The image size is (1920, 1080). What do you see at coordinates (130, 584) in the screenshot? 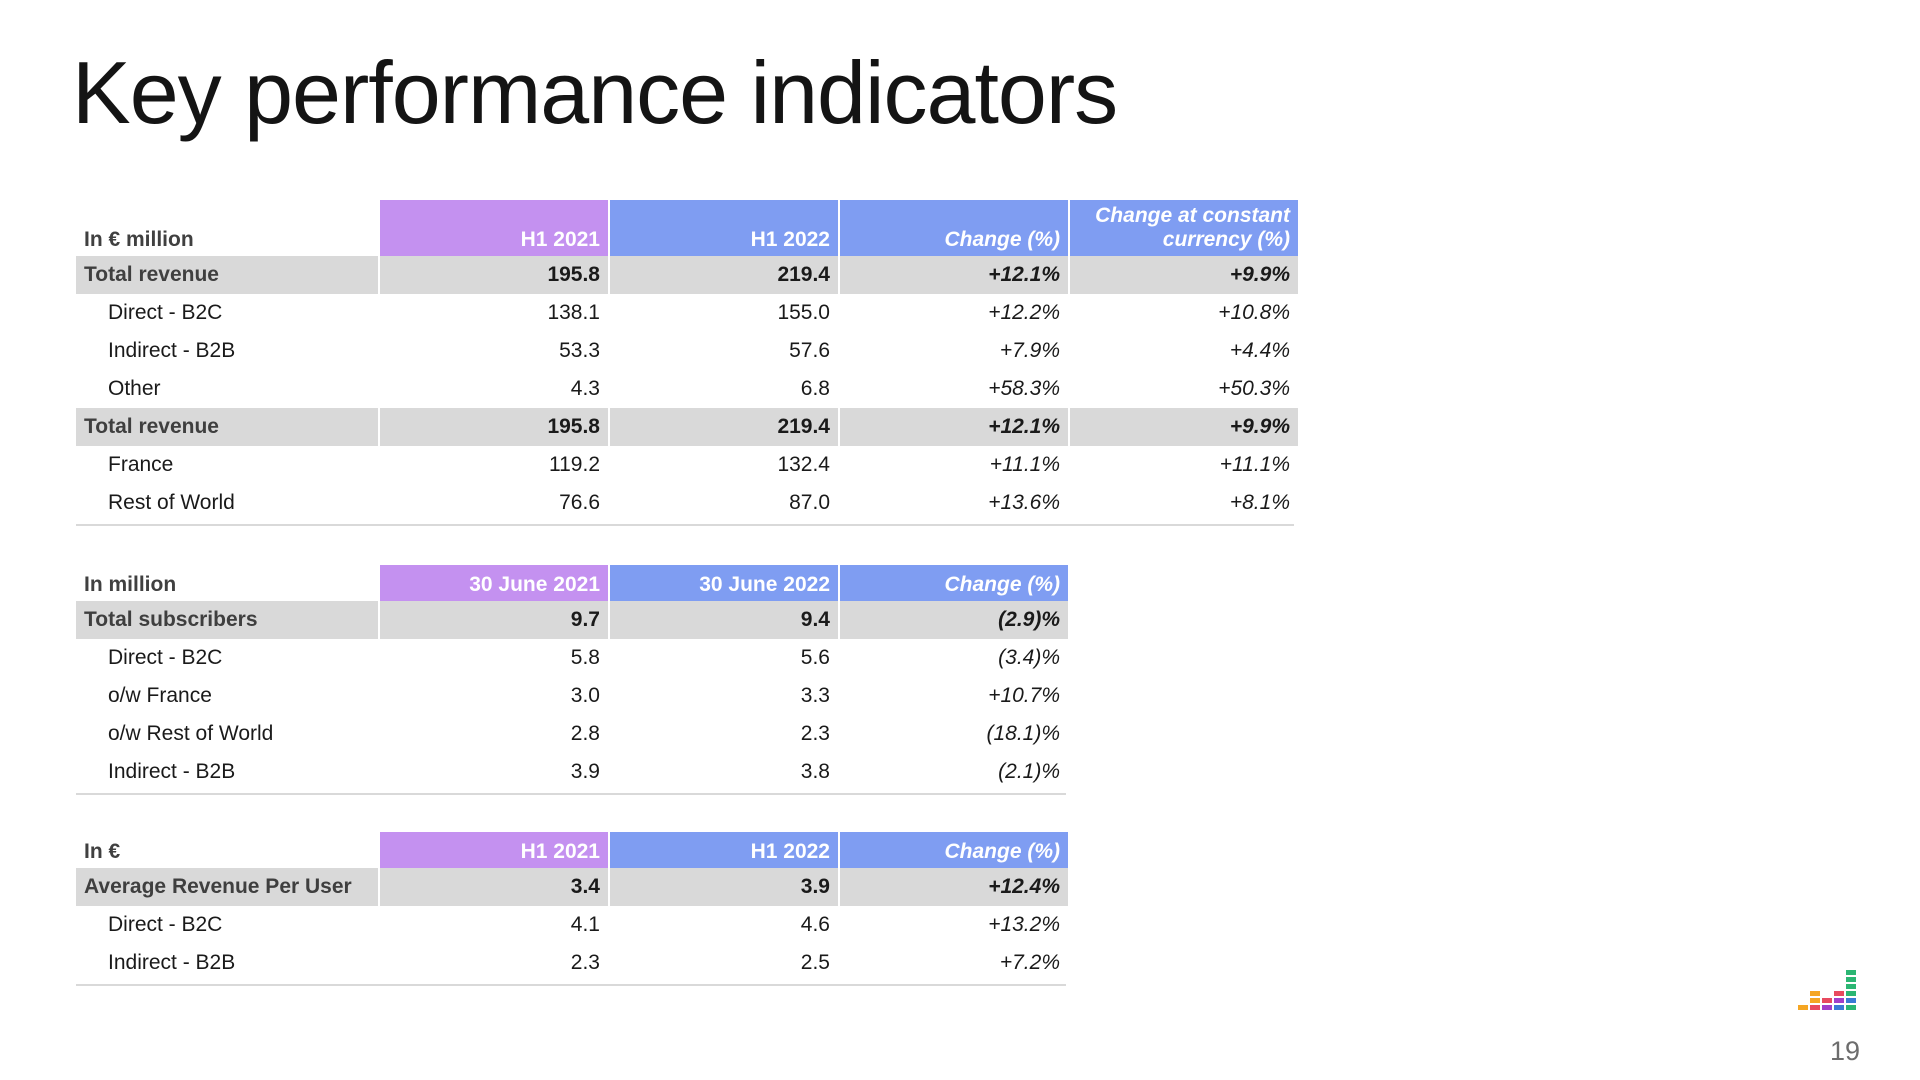
I see `unit-label: In million` at bounding box center [130, 584].